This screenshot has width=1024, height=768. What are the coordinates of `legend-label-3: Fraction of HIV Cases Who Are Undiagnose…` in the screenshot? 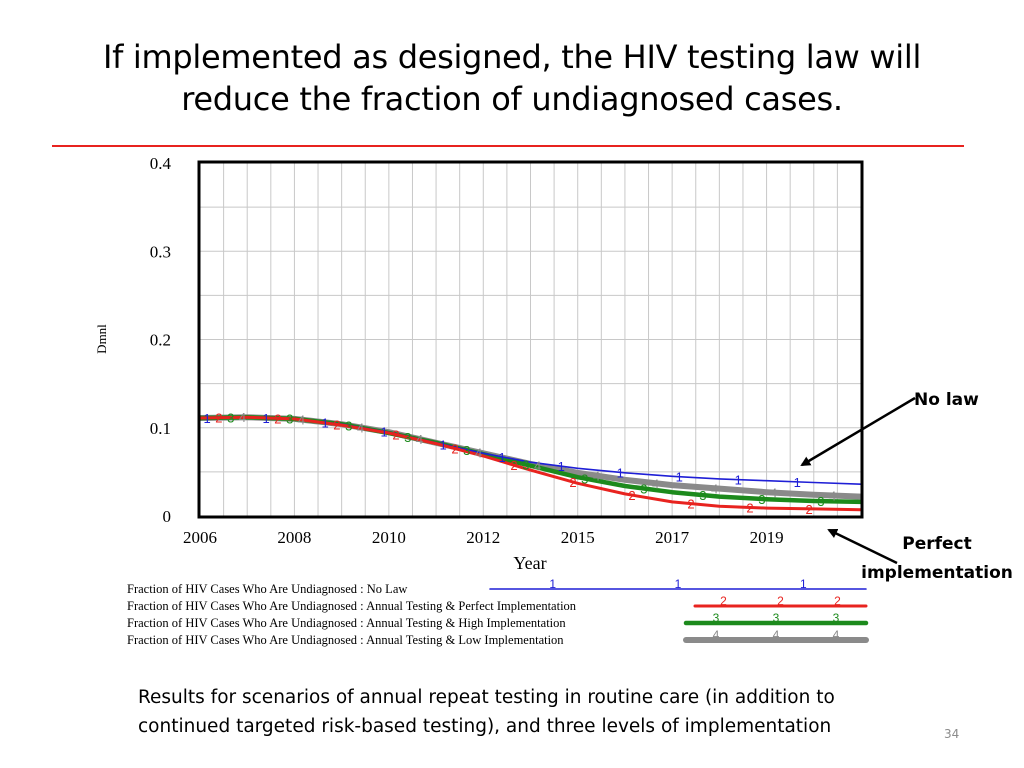 It's located at (346, 623).